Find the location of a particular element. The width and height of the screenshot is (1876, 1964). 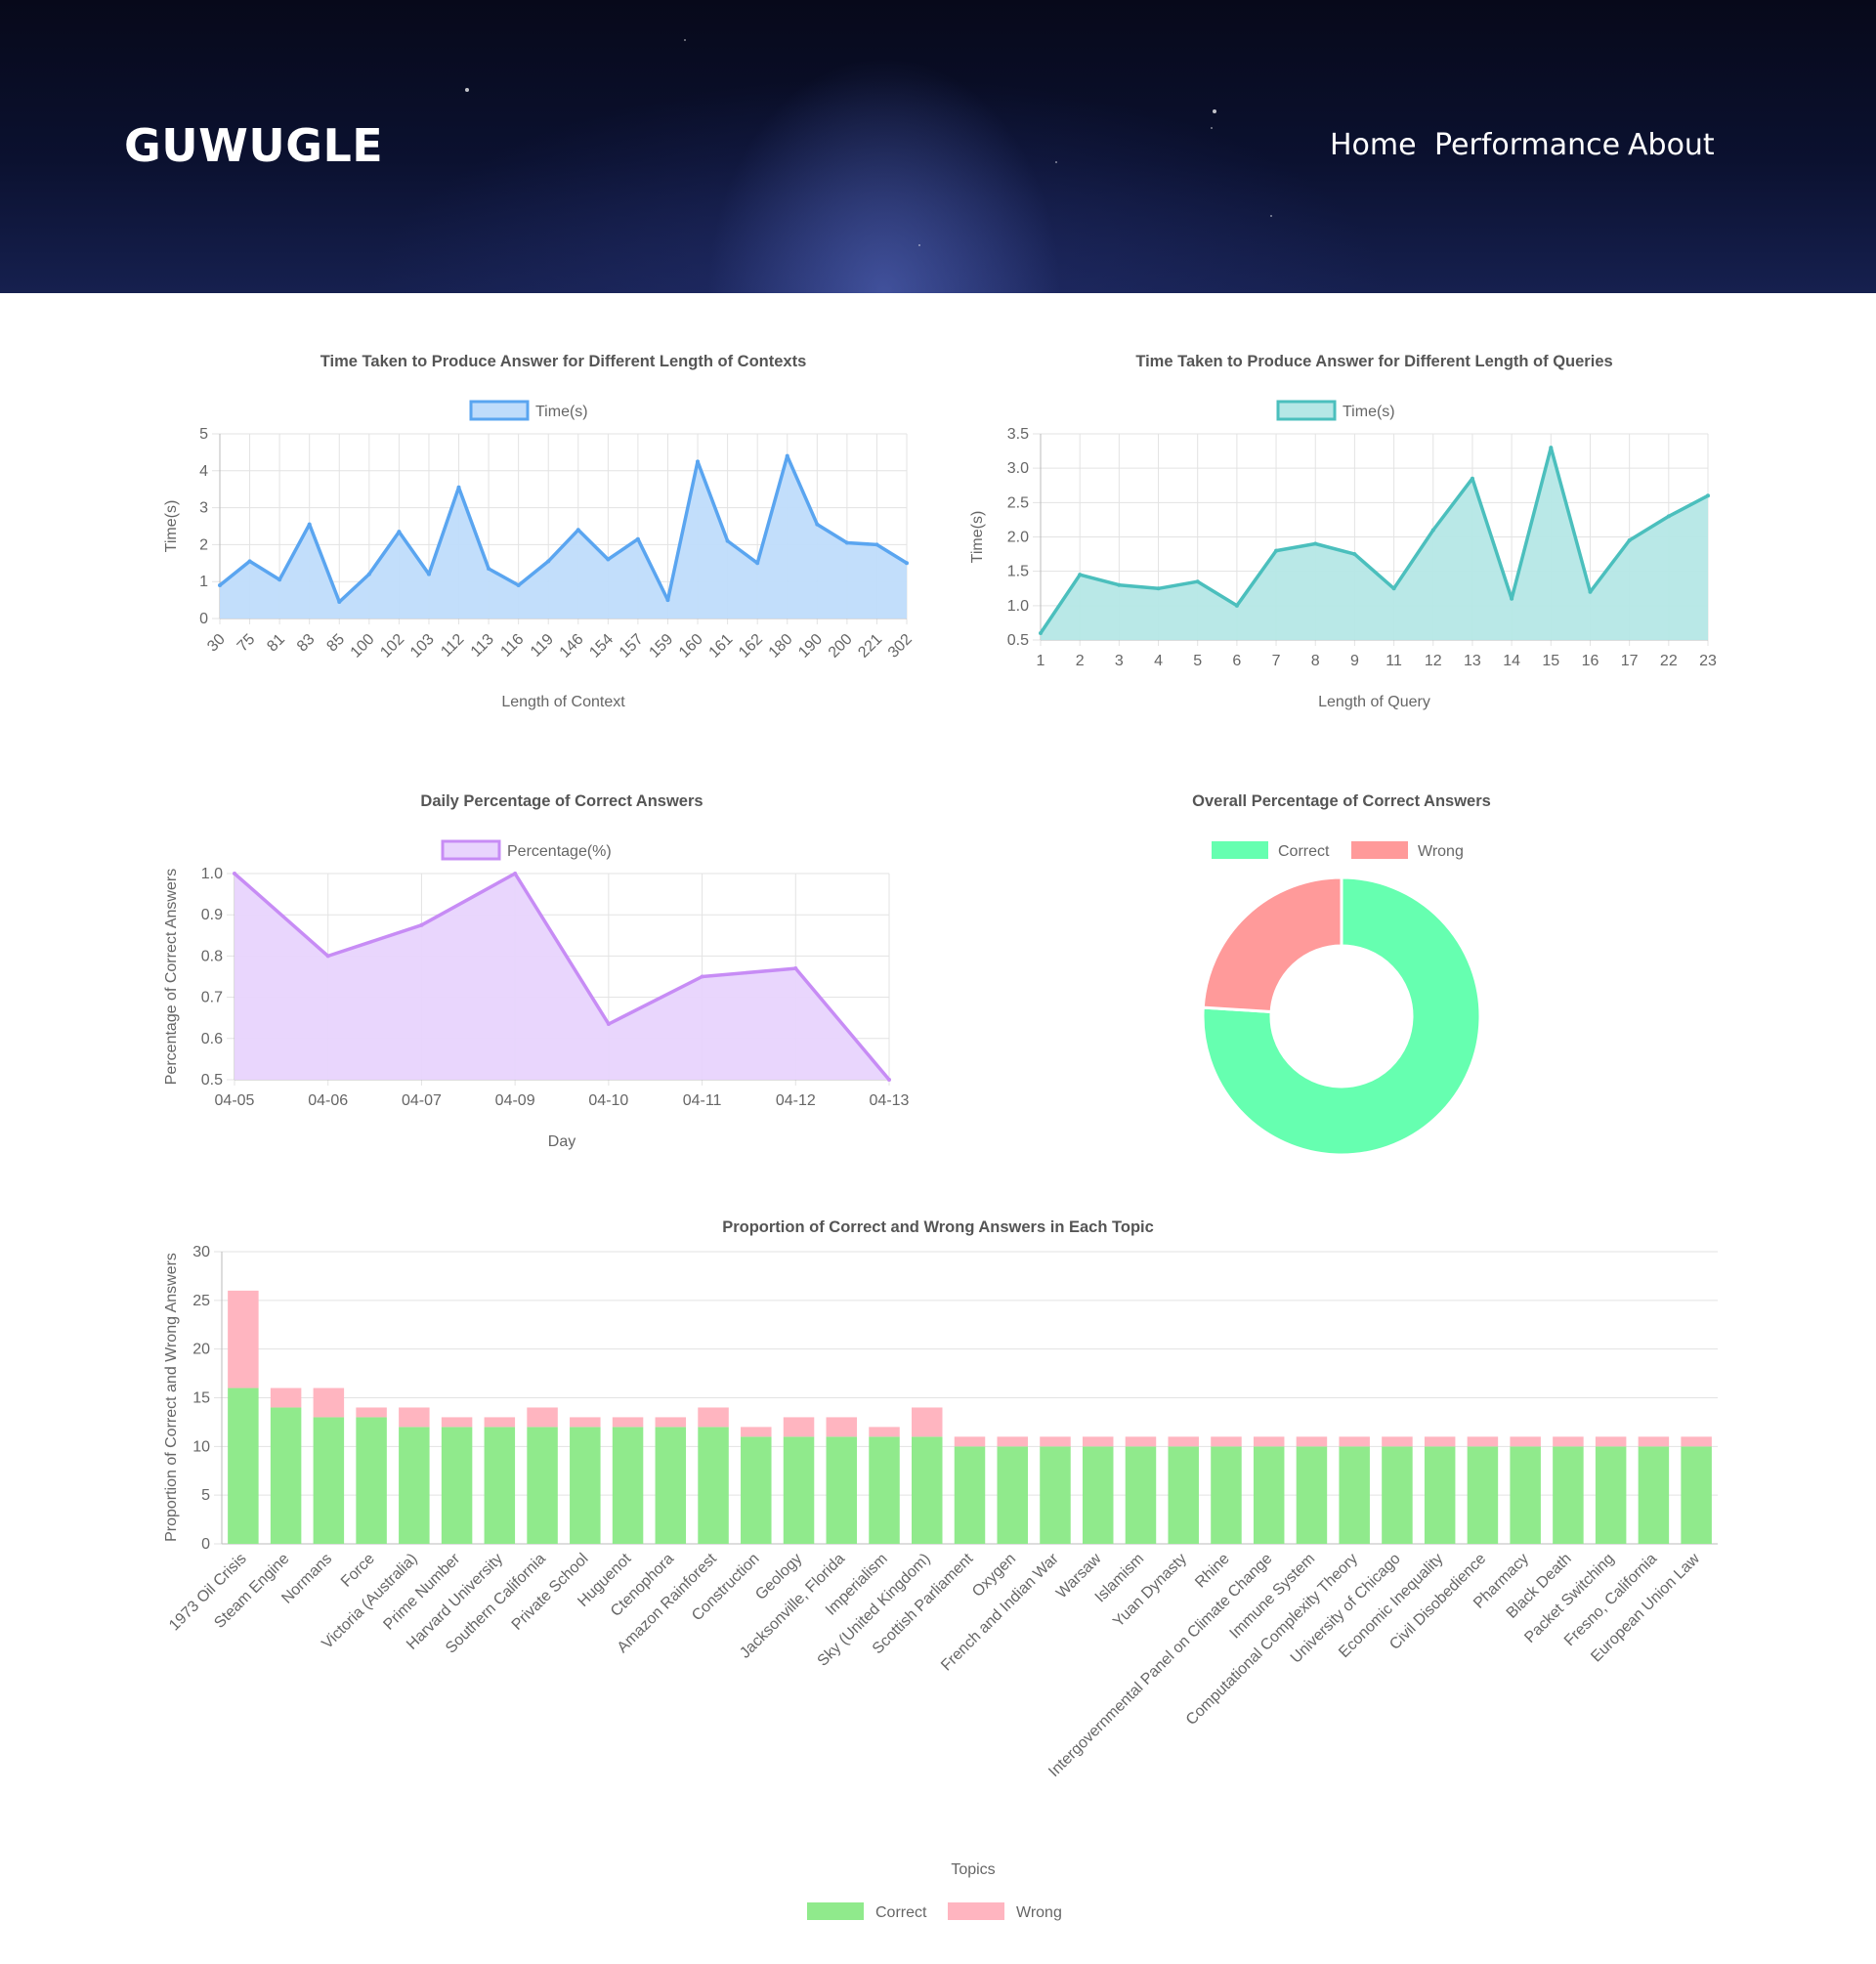

header-banner: GUWUGLE Home Performance About is located at coordinates (938, 146).